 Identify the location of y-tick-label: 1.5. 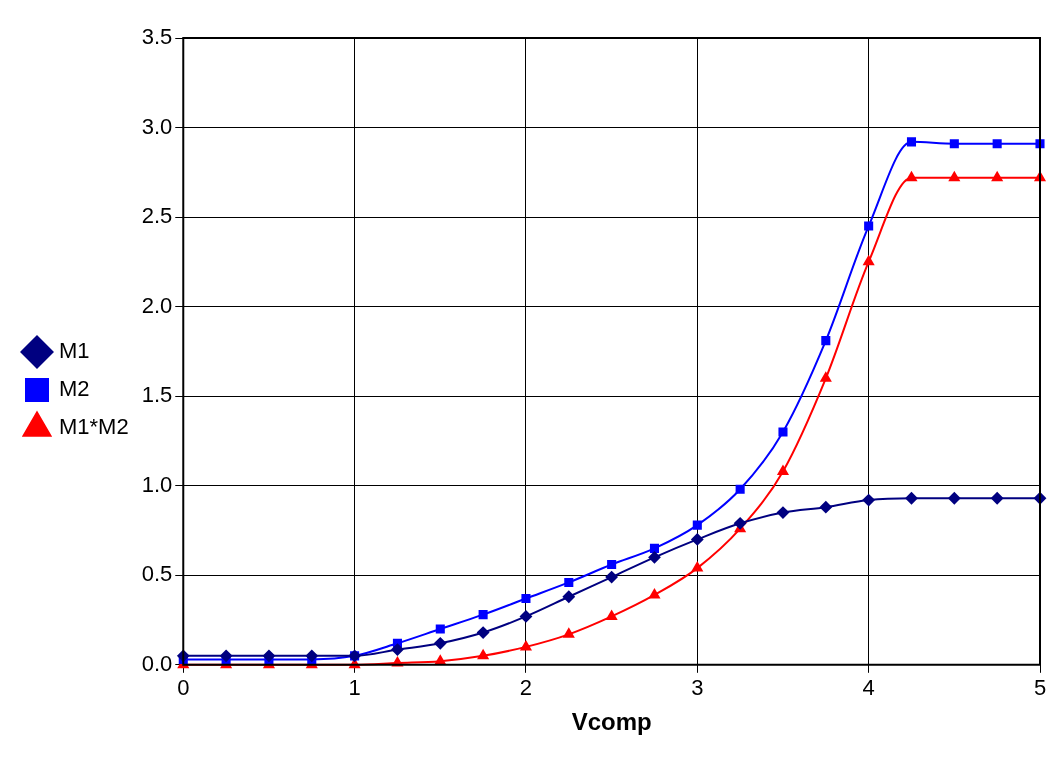
(157, 395).